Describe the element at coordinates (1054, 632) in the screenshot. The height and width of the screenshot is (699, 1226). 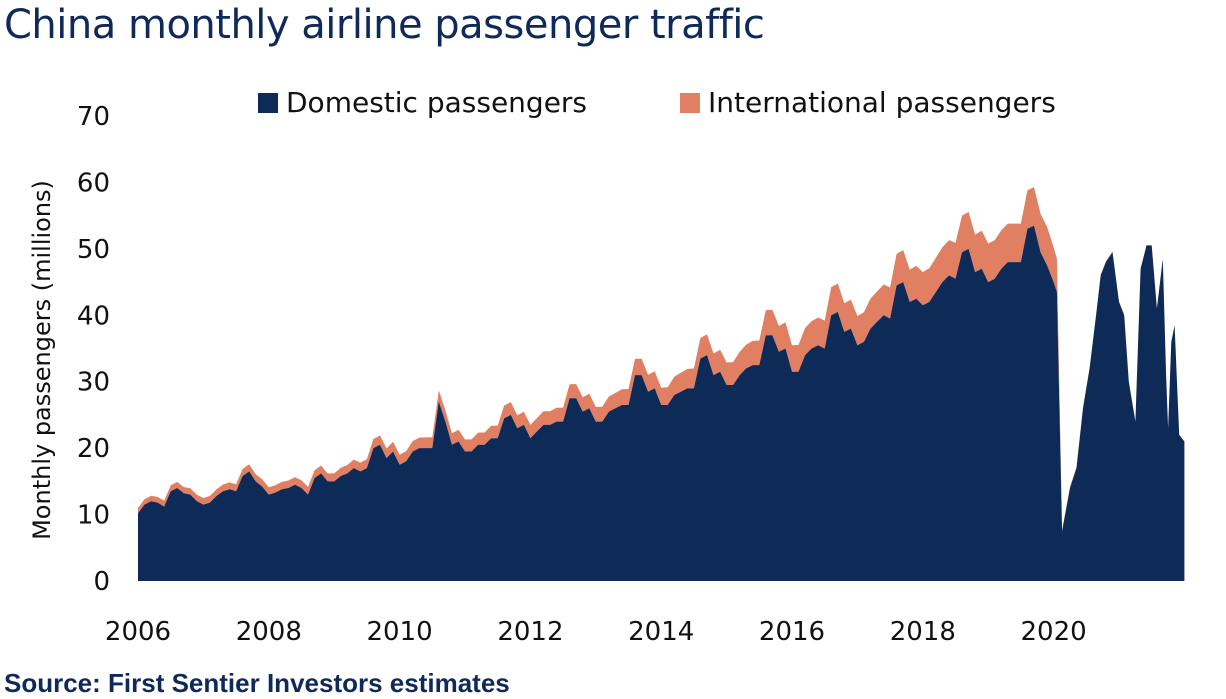
I see `x-tick-label: 2020` at that location.